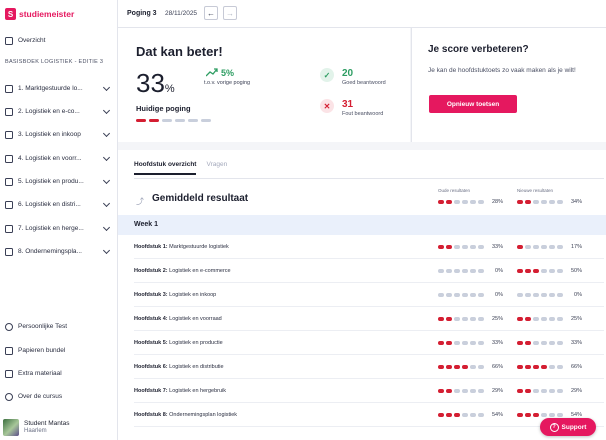 Image resolution: width=606 pixels, height=440 pixels. I want to click on logo: S studiemeister, so click(39, 14).